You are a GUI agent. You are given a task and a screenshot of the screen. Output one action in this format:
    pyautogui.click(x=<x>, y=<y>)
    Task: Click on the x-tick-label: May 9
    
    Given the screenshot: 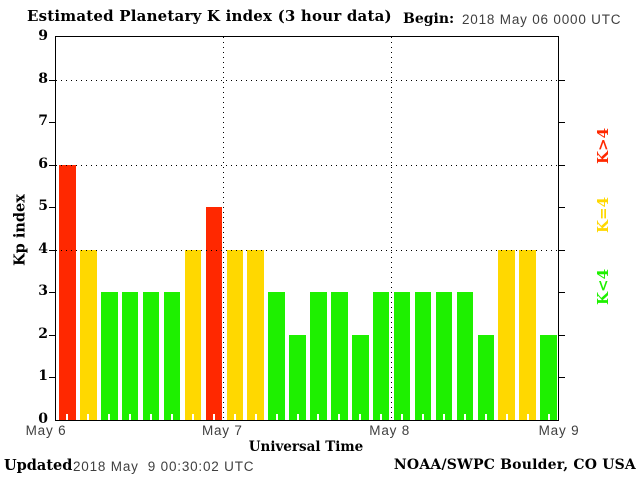 What is the action you would take?
    pyautogui.click(x=559, y=430)
    